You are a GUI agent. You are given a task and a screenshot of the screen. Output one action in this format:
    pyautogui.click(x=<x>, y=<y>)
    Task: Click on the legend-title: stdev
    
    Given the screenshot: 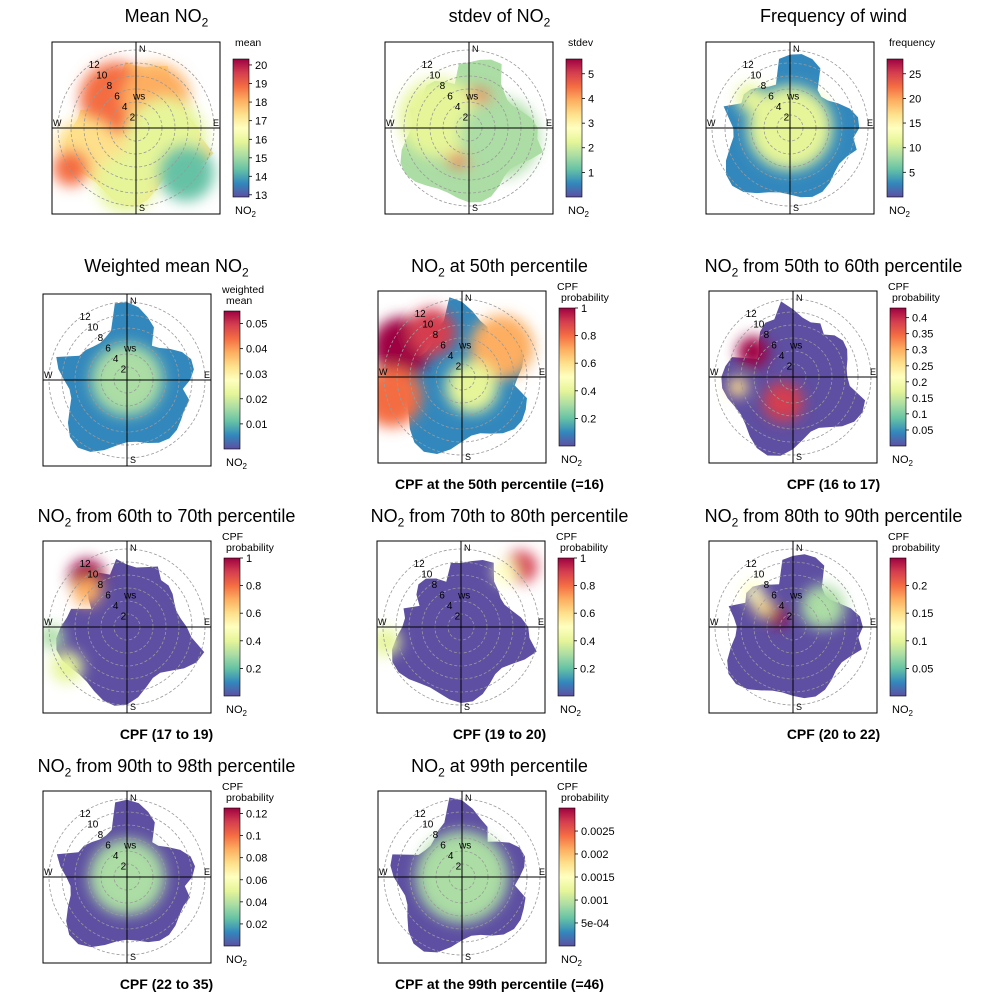 What is the action you would take?
    pyautogui.click(x=581, y=43)
    